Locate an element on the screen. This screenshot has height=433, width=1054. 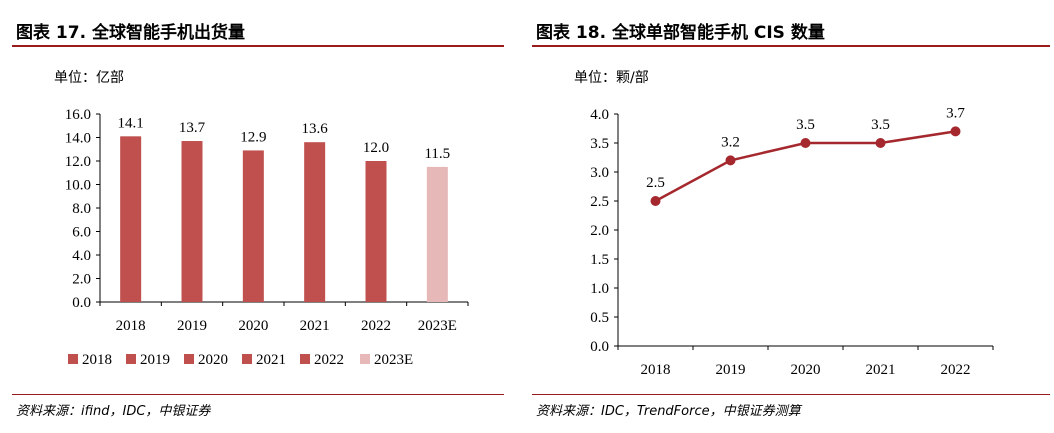
y-tick-label: 10.0 is located at coordinates (78, 186).